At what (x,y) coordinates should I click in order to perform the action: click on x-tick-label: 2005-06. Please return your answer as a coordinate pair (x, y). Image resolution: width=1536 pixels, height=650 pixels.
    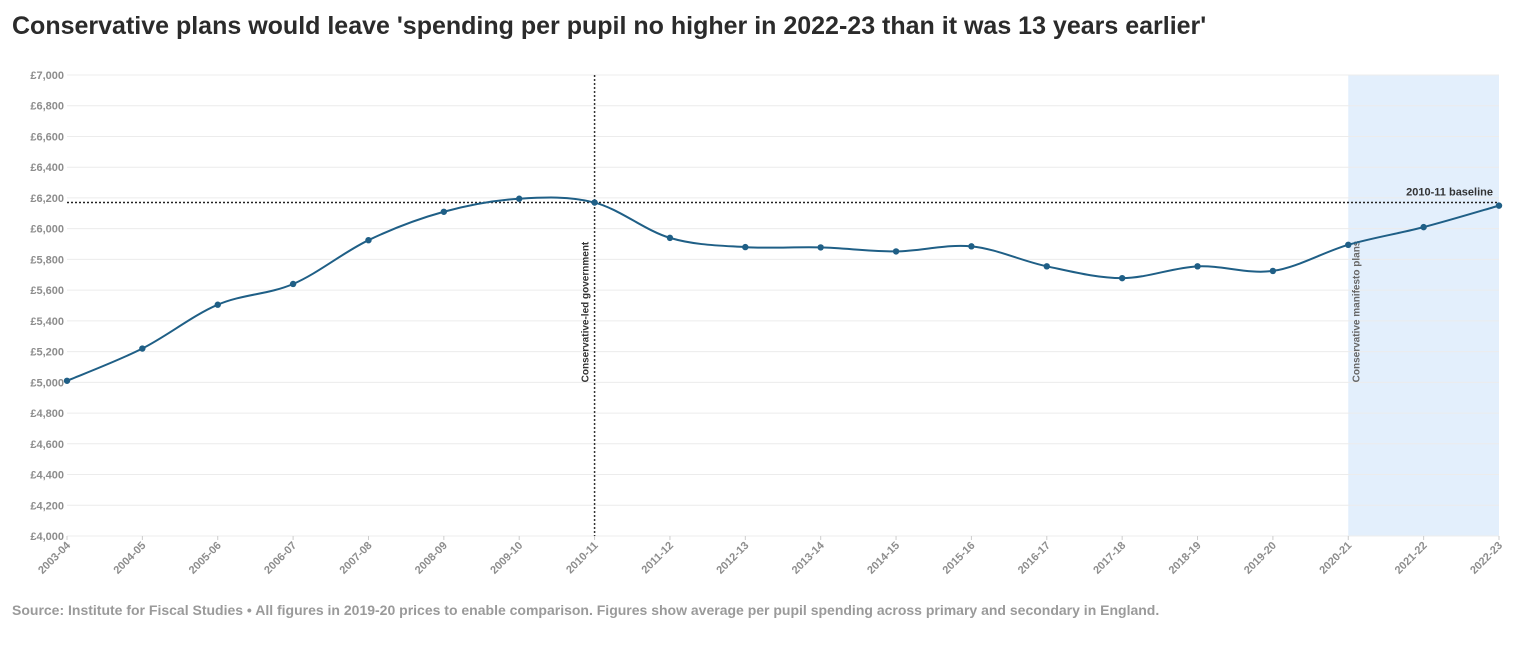
    Looking at the image, I should click on (205, 558).